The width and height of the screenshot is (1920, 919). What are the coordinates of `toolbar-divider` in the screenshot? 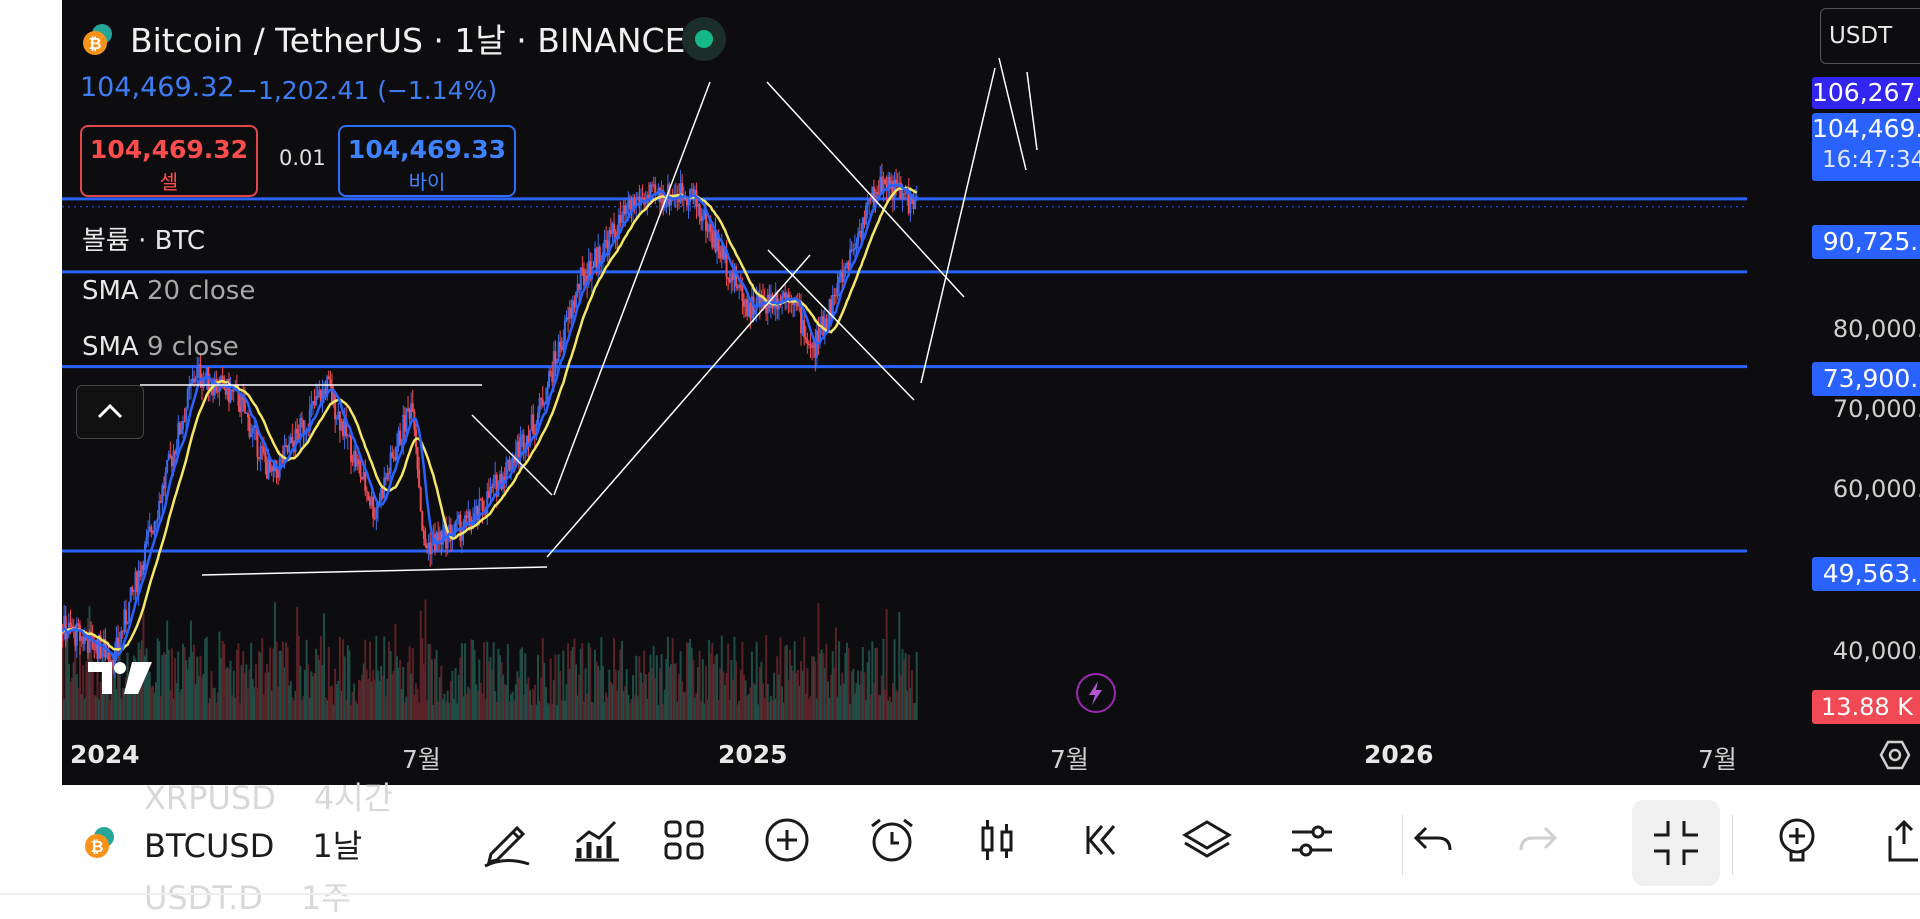 It's located at (1402, 845).